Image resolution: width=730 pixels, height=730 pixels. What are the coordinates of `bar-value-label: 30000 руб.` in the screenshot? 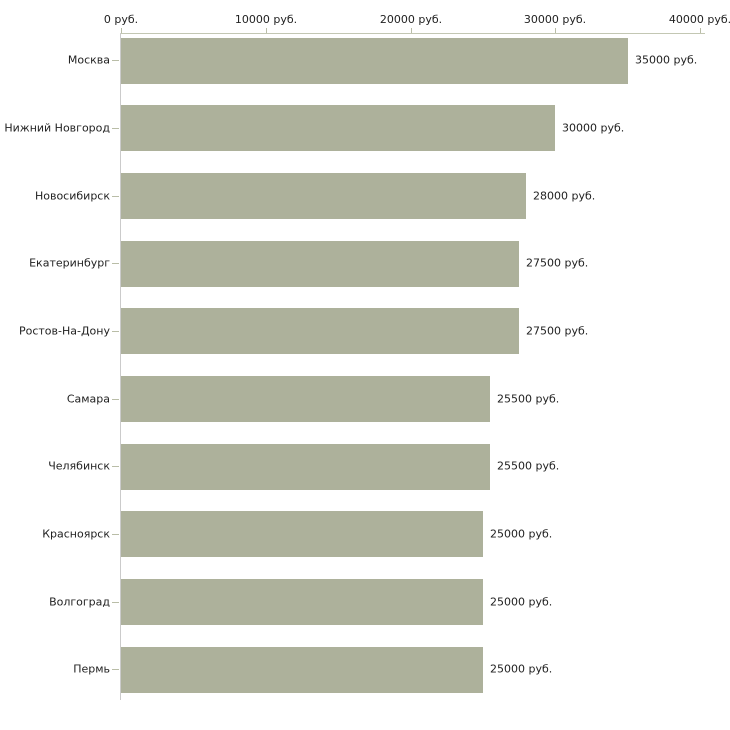 It's located at (593, 128).